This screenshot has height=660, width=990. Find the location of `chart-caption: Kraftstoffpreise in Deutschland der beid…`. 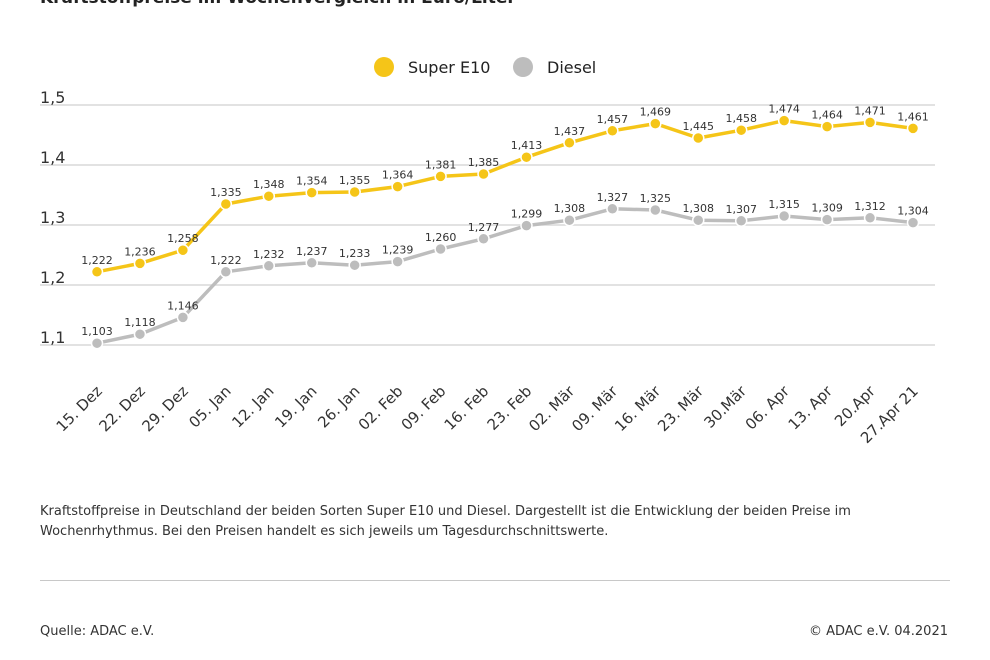

chart-caption: Kraftstoffpreise in Deutschland der beid… is located at coordinates (445, 521).